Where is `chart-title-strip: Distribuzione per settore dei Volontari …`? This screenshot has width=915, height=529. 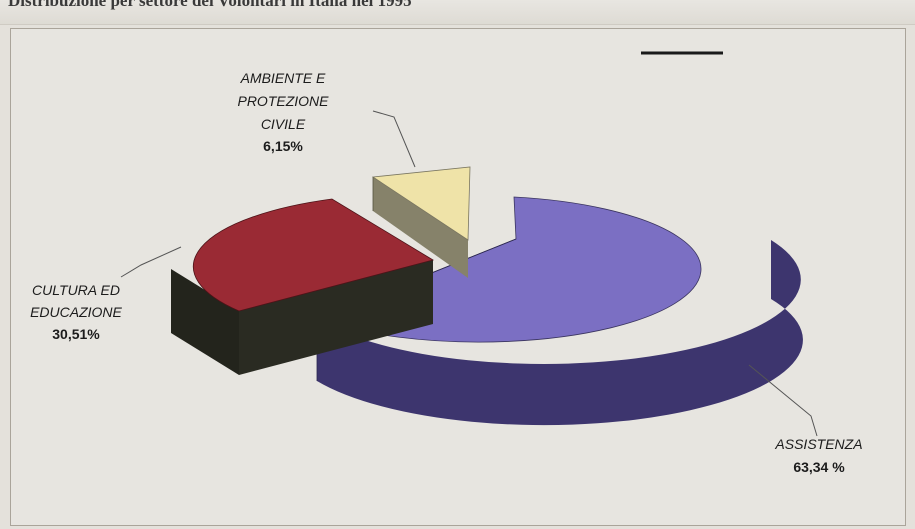
chart-title-strip: Distribuzione per settore dei Volontari … is located at coordinates (457, 12).